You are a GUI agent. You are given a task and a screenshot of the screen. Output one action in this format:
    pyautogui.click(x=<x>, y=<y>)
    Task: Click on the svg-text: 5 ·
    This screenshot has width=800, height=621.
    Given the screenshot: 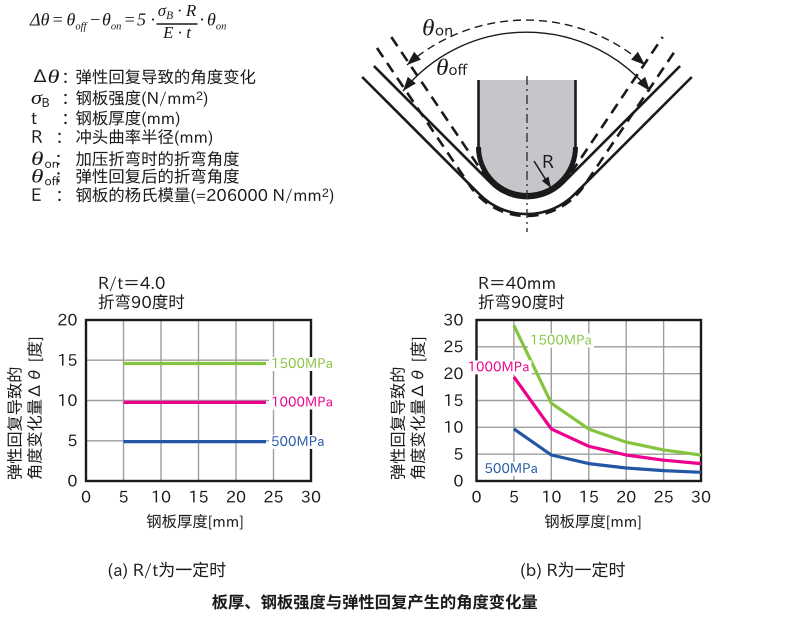 What is the action you would take?
    pyautogui.click(x=146, y=20)
    